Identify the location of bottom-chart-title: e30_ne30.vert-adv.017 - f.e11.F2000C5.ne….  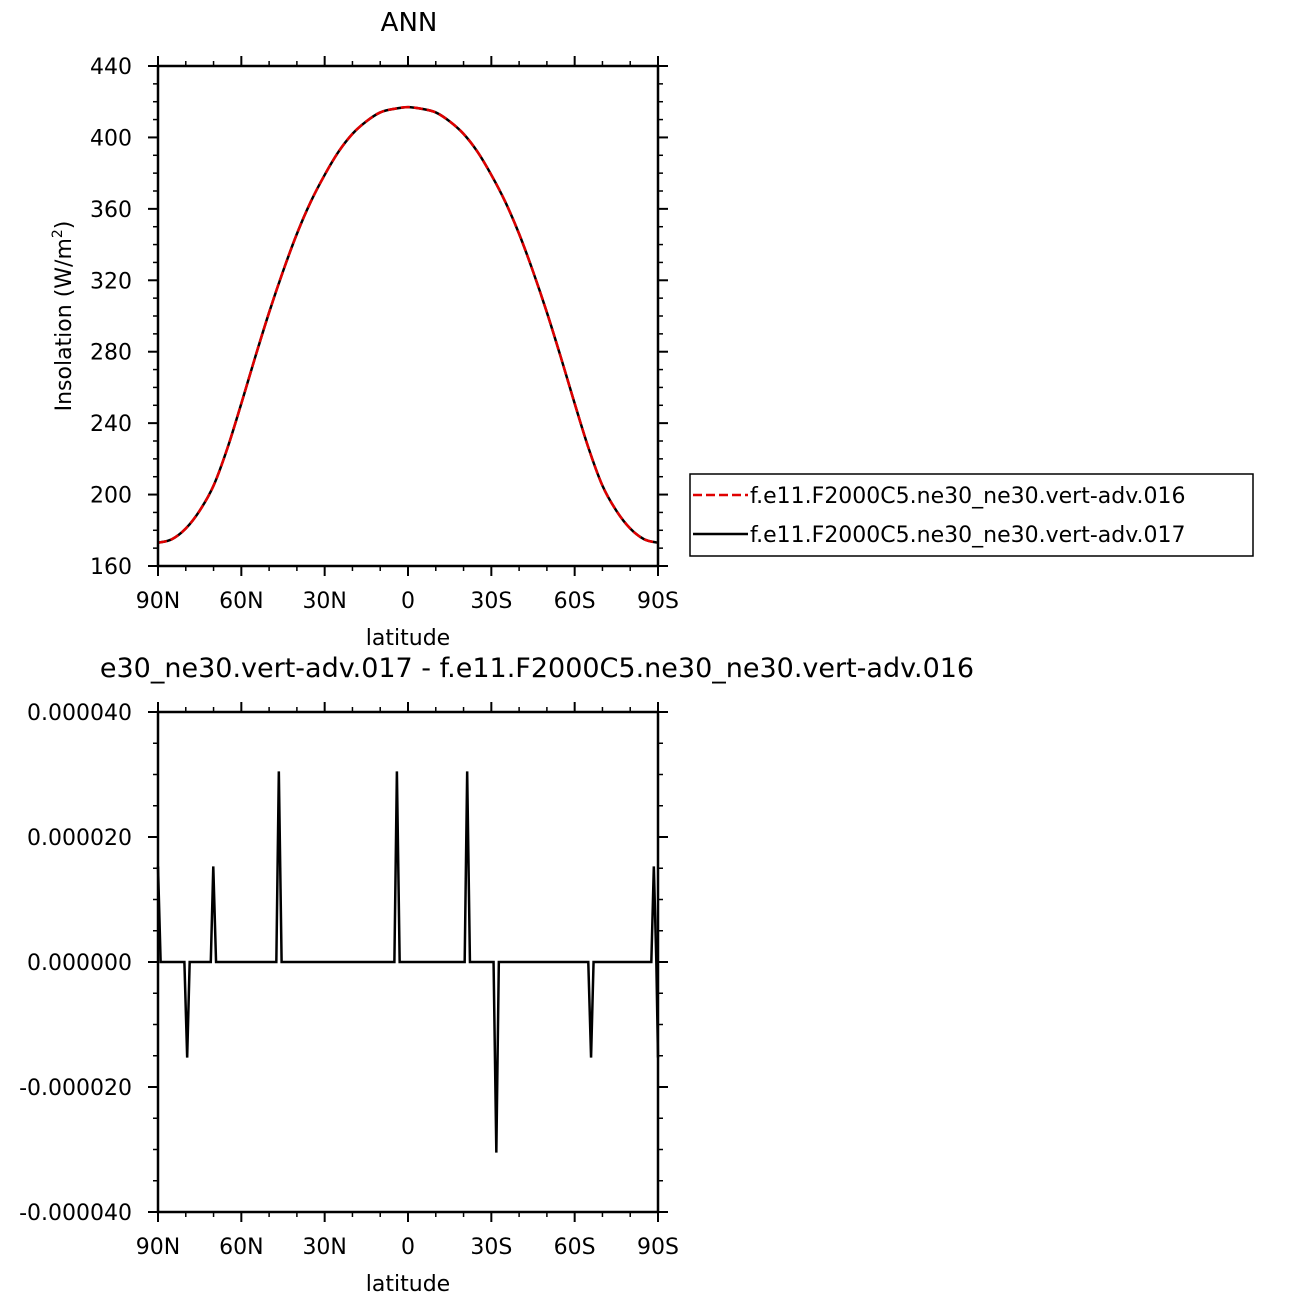
(537, 668).